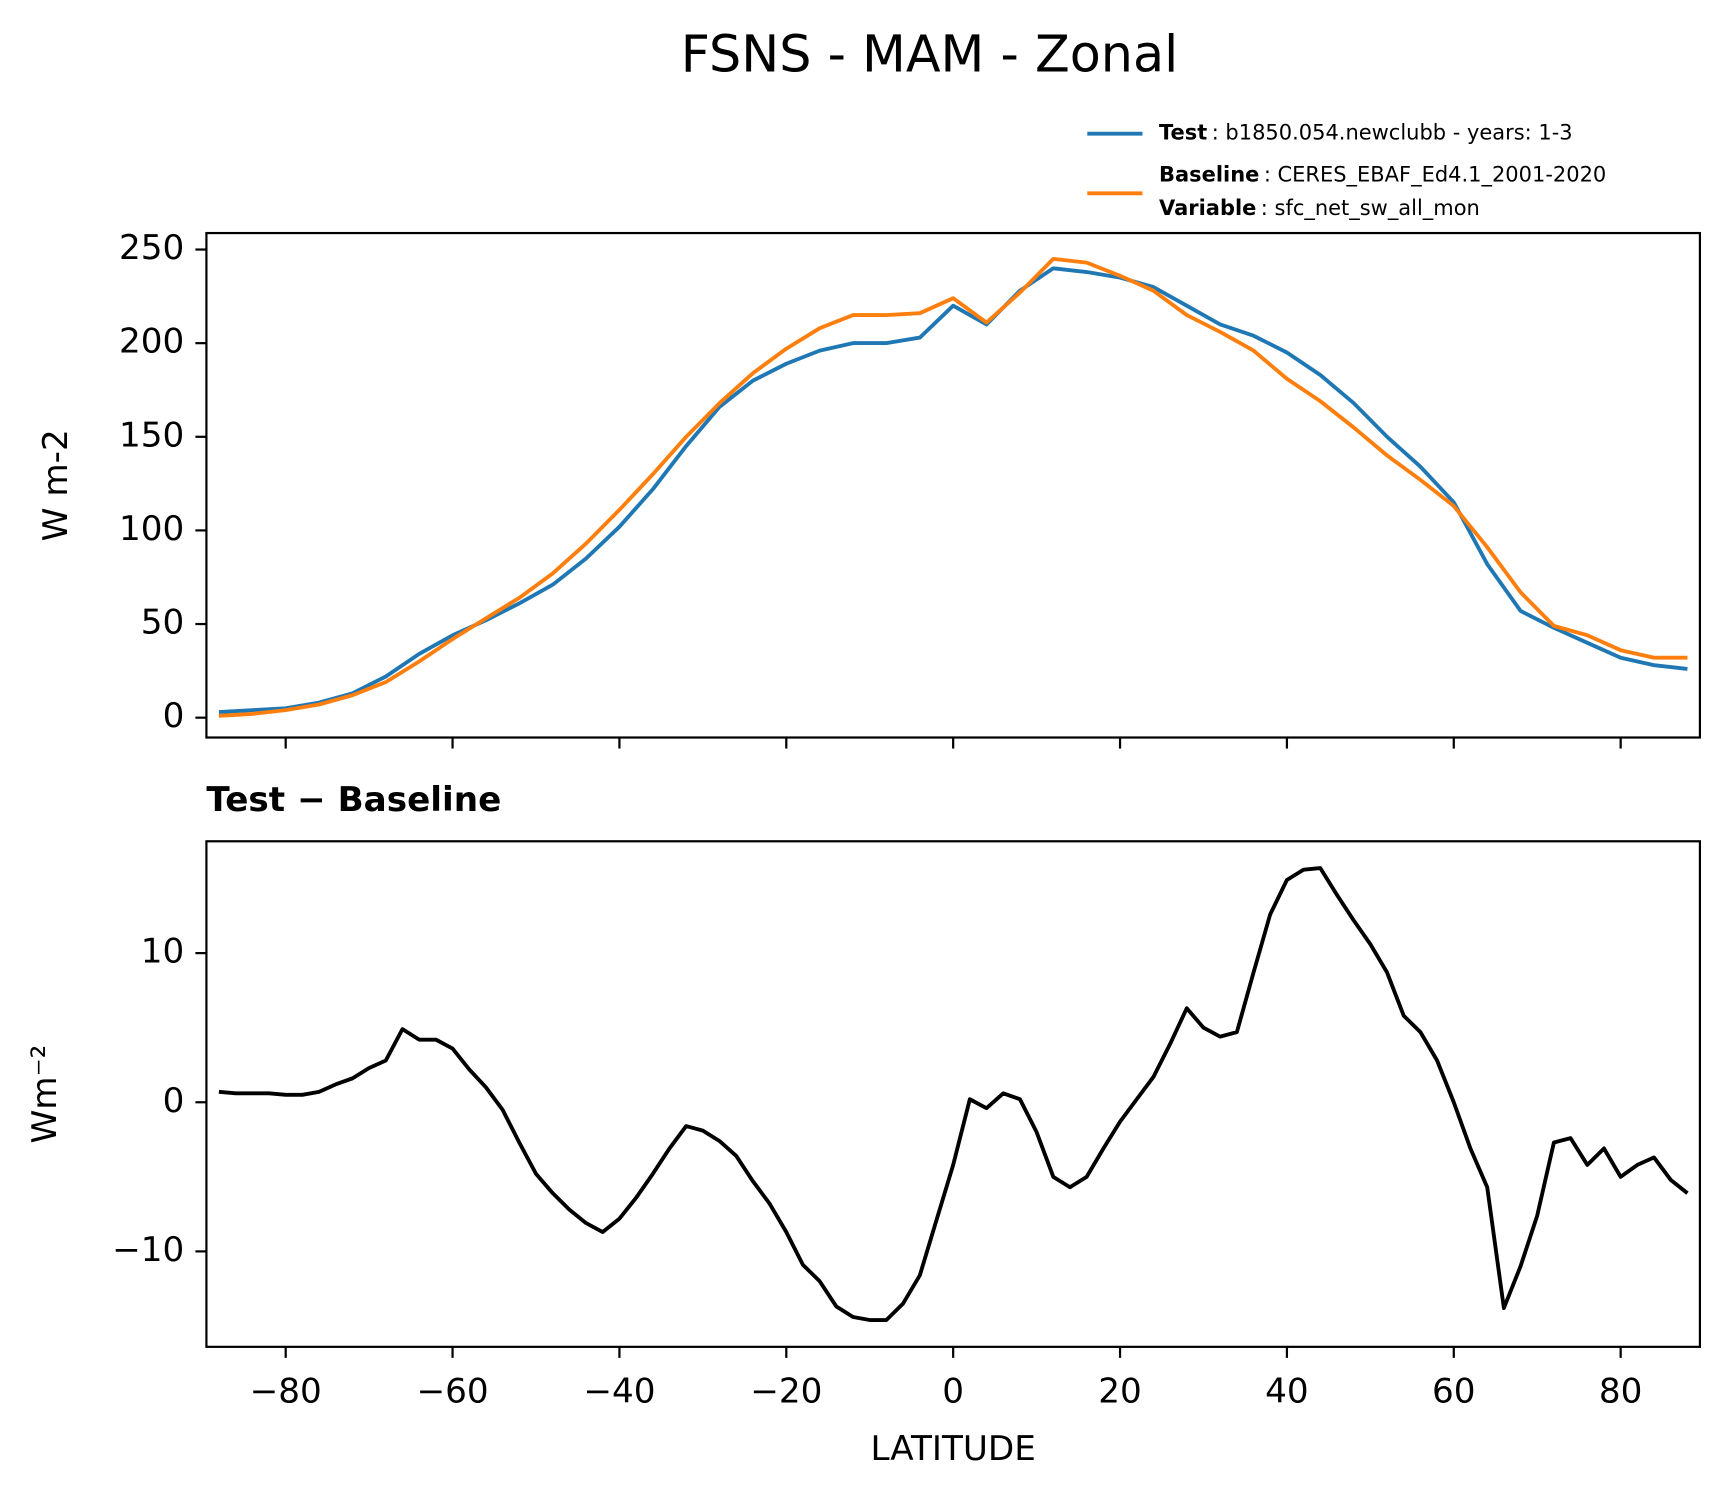 This screenshot has width=1722, height=1496. Describe the element at coordinates (1392, 133) in the screenshot. I see `legend-text: : b1850.054.newclubb - years: 1-3` at that location.